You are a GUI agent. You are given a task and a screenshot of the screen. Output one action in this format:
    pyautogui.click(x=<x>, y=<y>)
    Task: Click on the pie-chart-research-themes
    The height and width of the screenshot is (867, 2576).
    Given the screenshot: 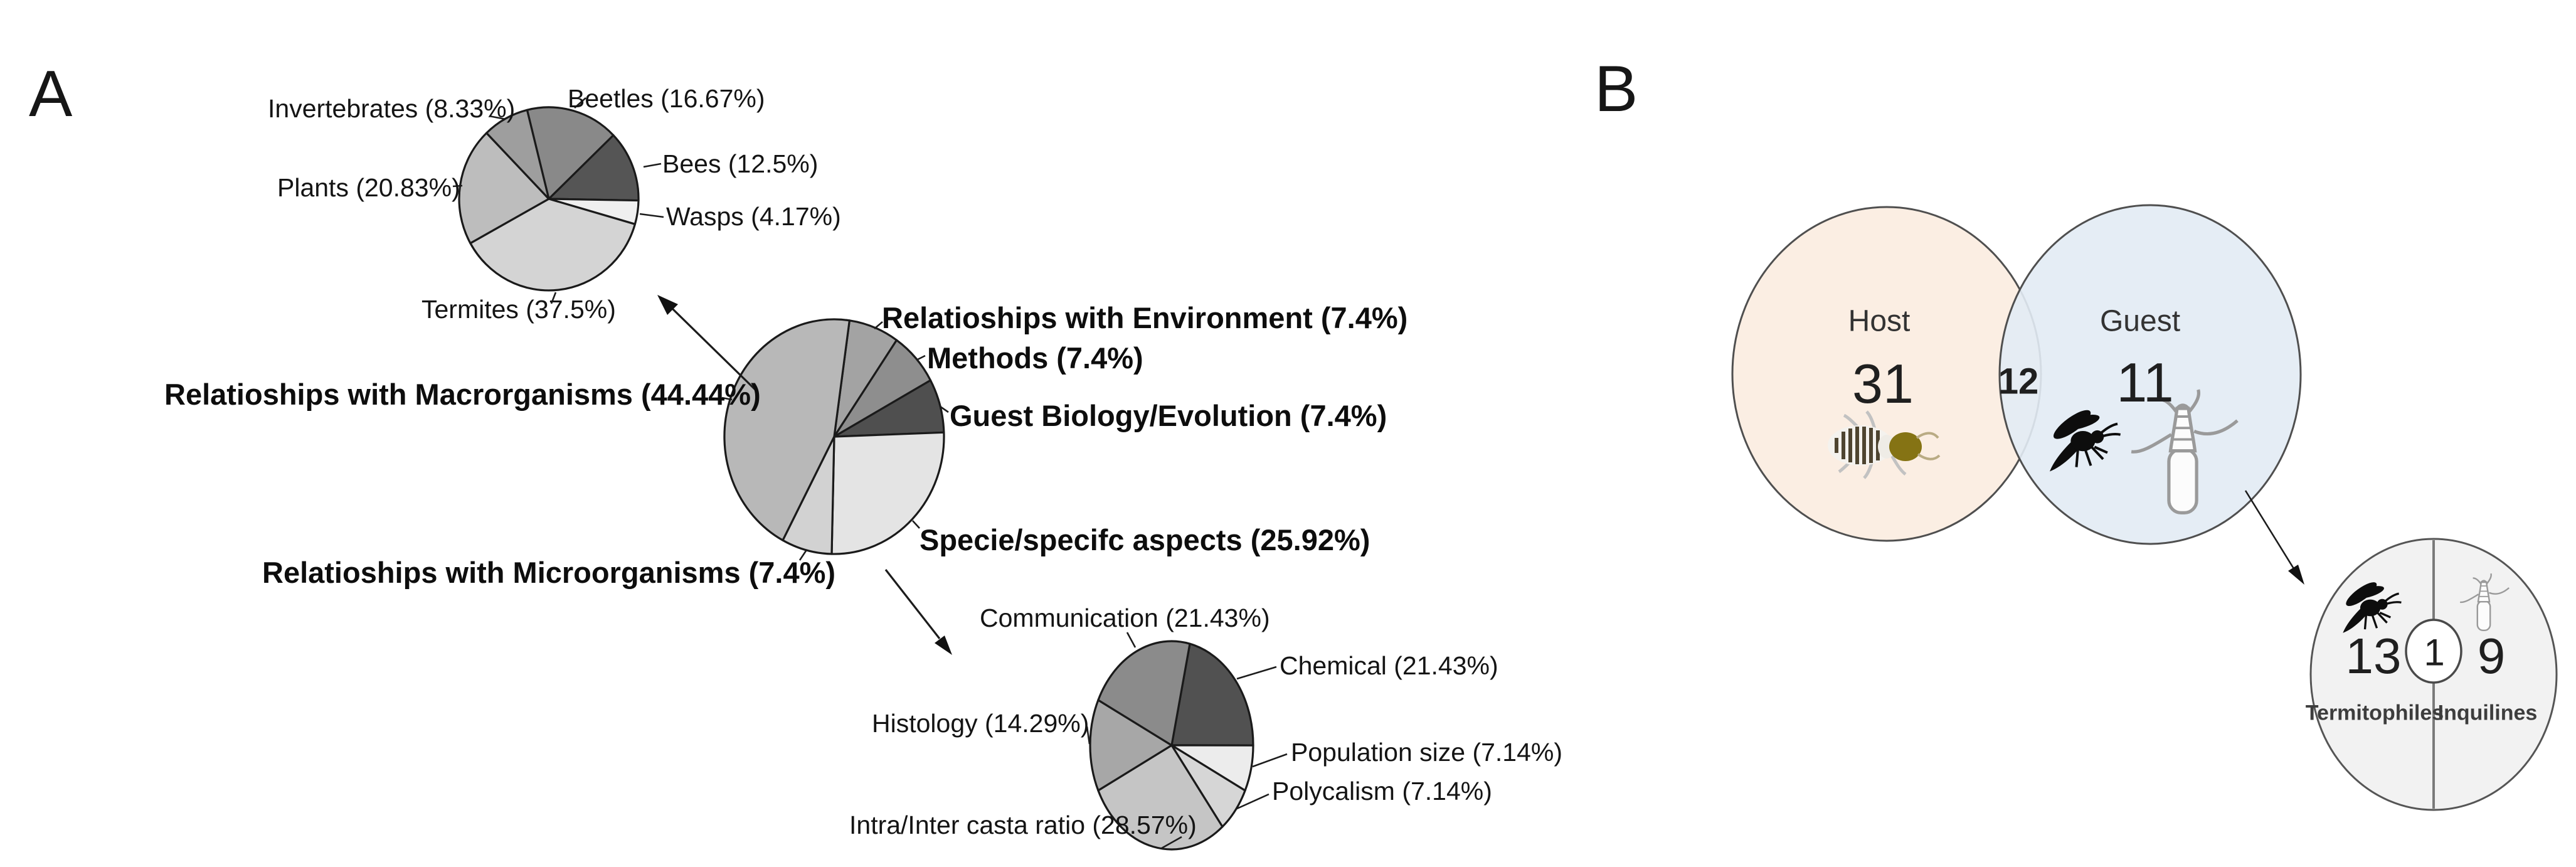 What is the action you would take?
    pyautogui.click(x=834, y=437)
    